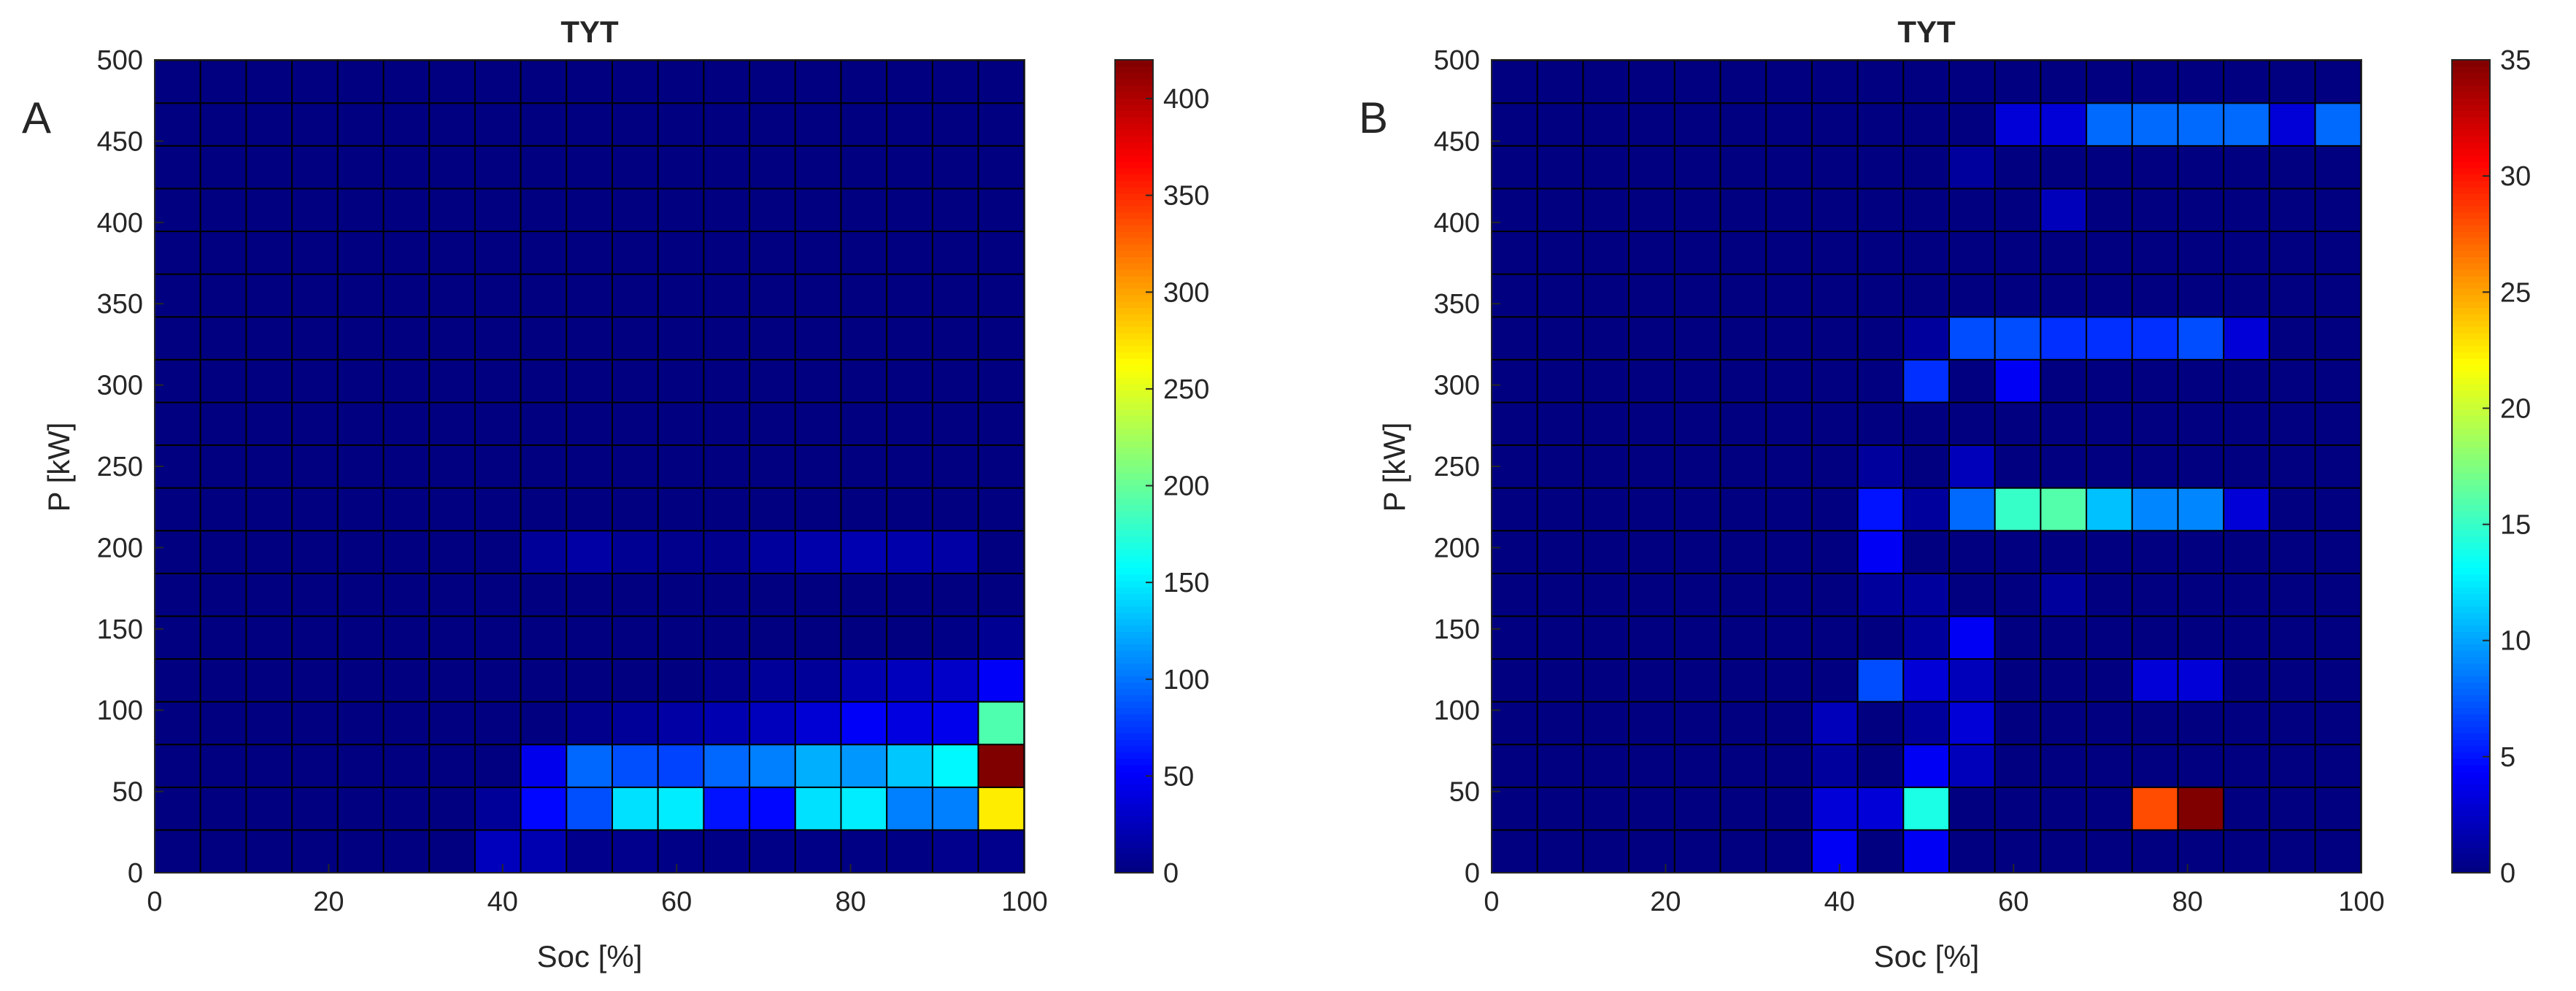 This screenshot has height=991, width=2576. Describe the element at coordinates (1465, 792) in the screenshot. I see `y-tick-label: 50` at that location.